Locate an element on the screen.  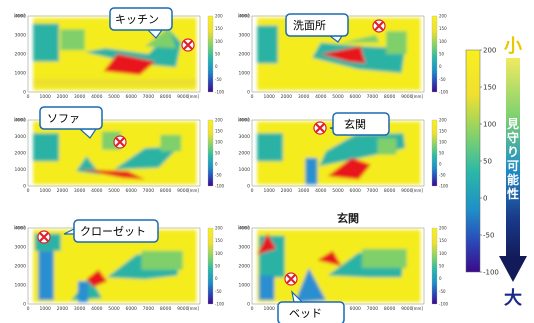
legend-axis-label-char: 性 is located at coordinates (512, 193).